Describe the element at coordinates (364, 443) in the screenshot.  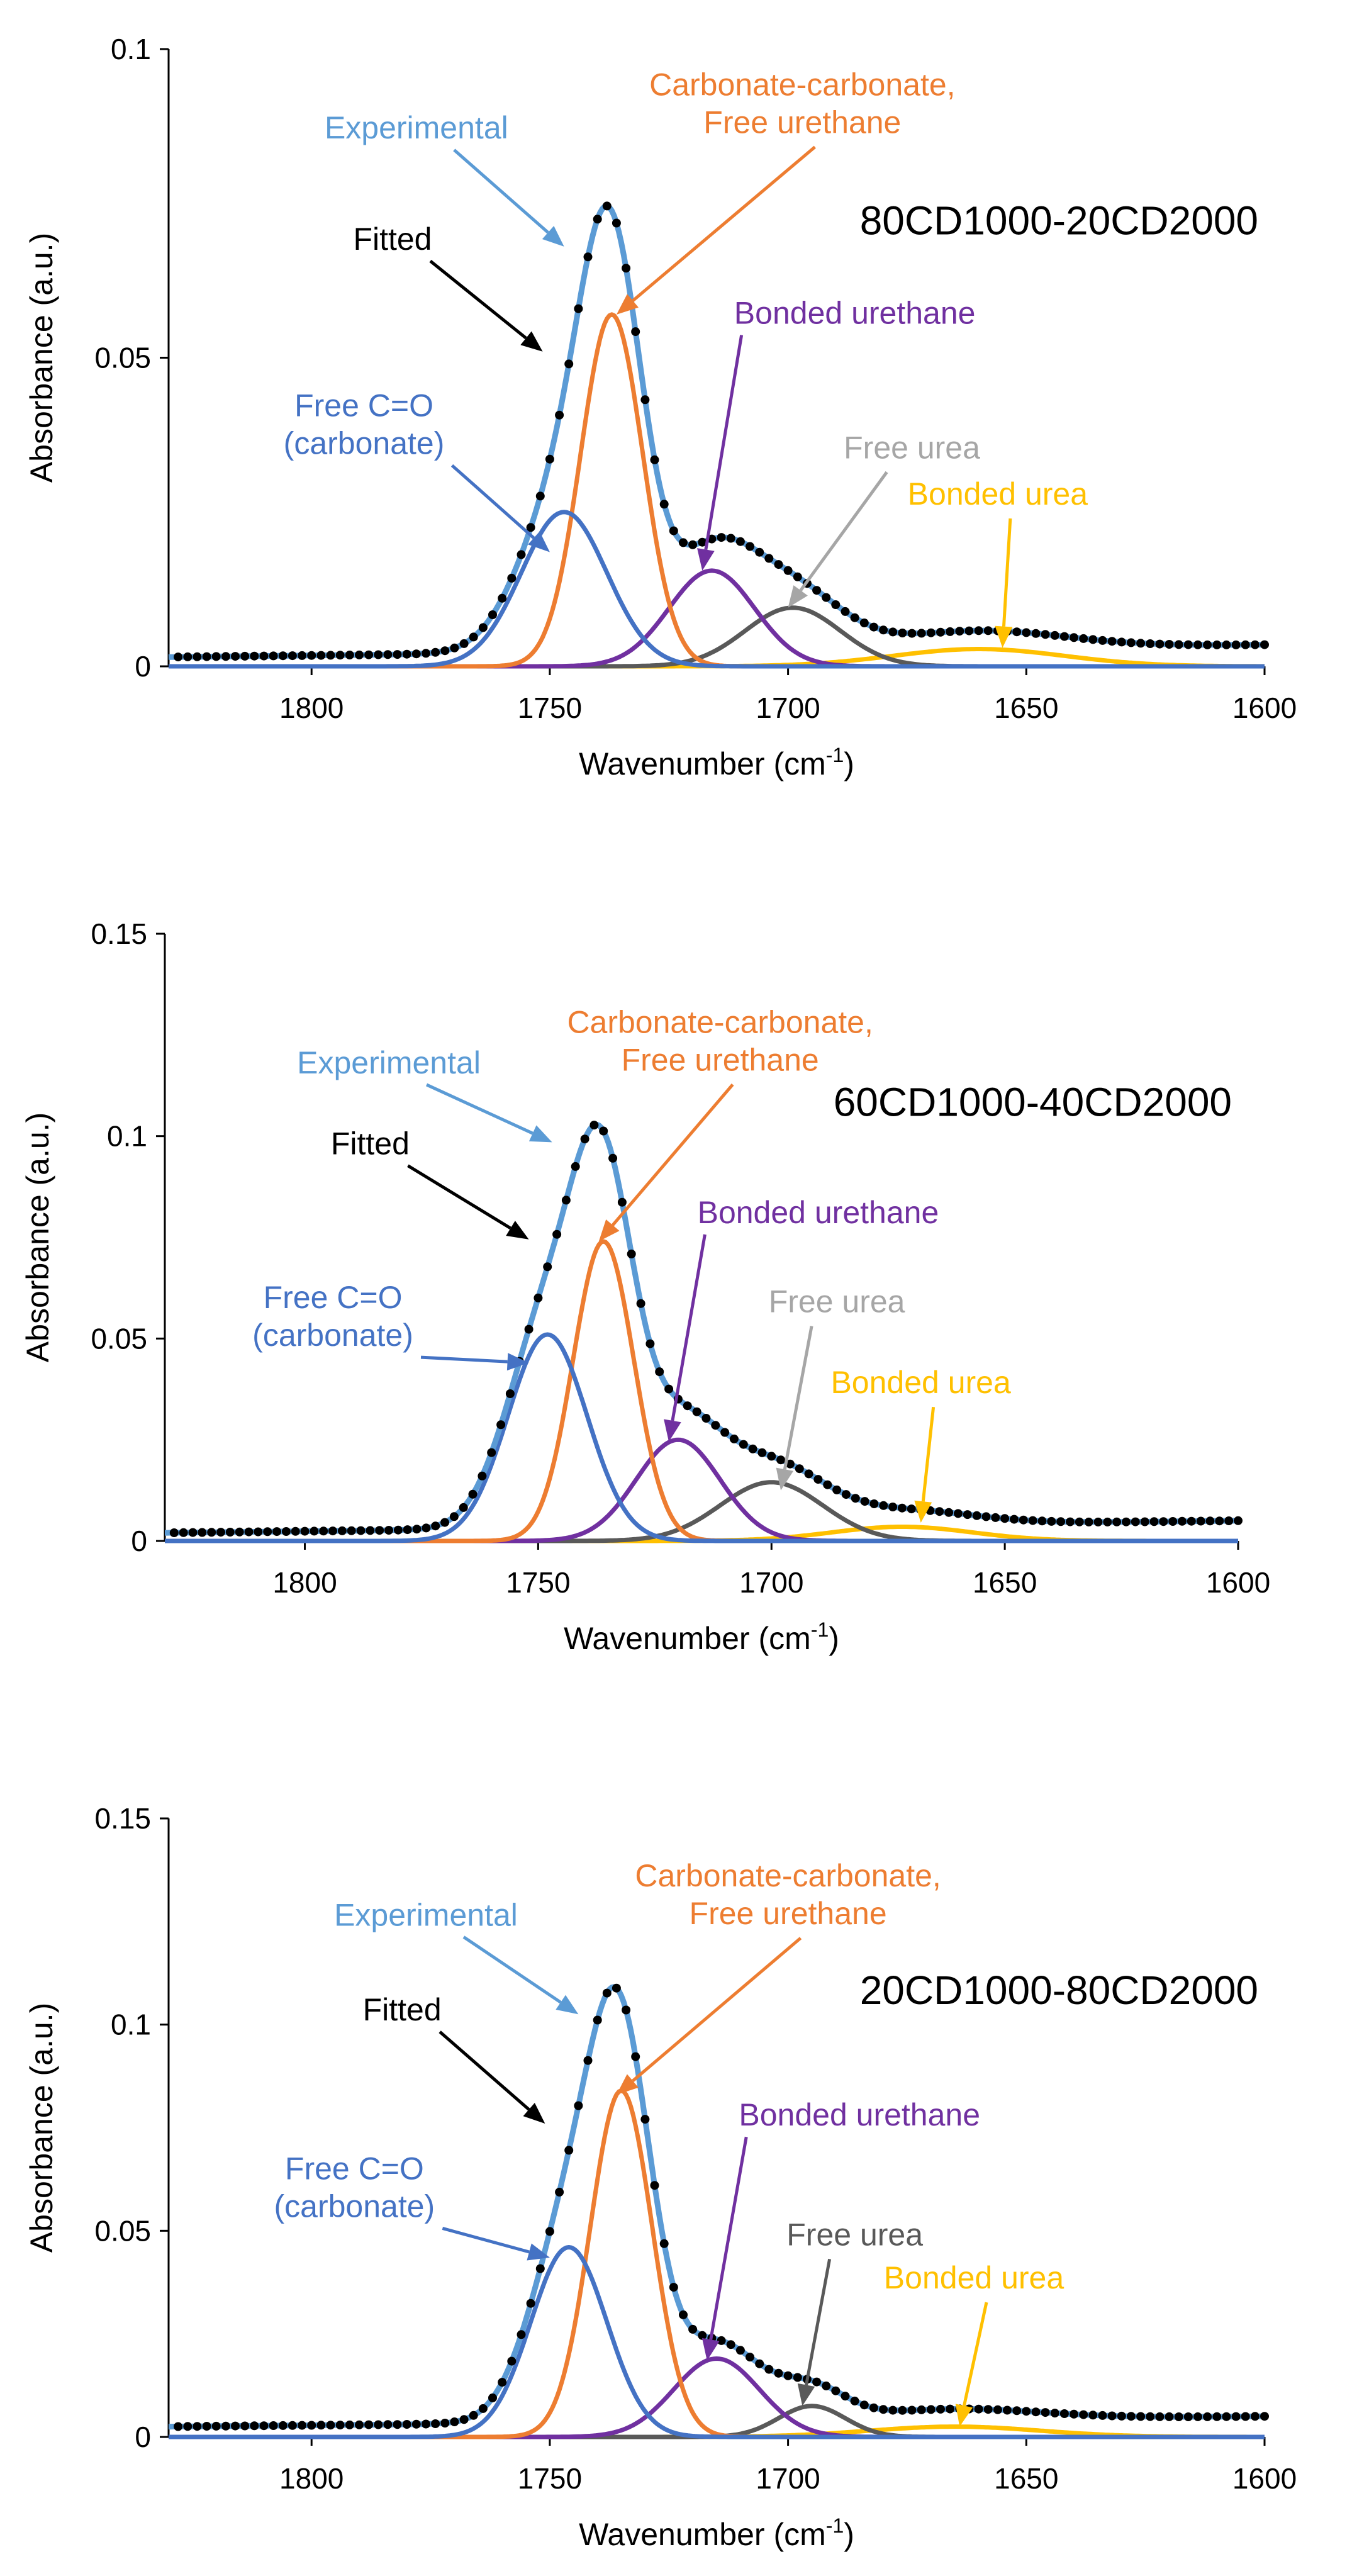
I see `annotation-label: (carbonate)` at that location.